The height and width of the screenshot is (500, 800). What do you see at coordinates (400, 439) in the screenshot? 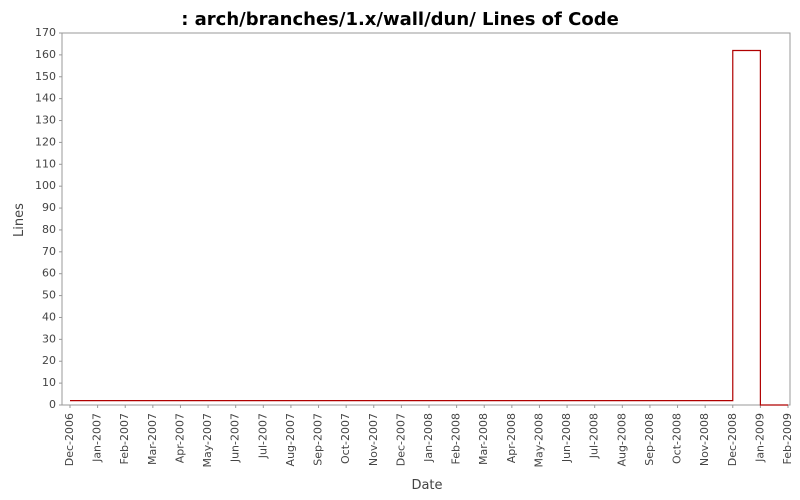
I see `x-tick-label: Dec-2007` at bounding box center [400, 439].